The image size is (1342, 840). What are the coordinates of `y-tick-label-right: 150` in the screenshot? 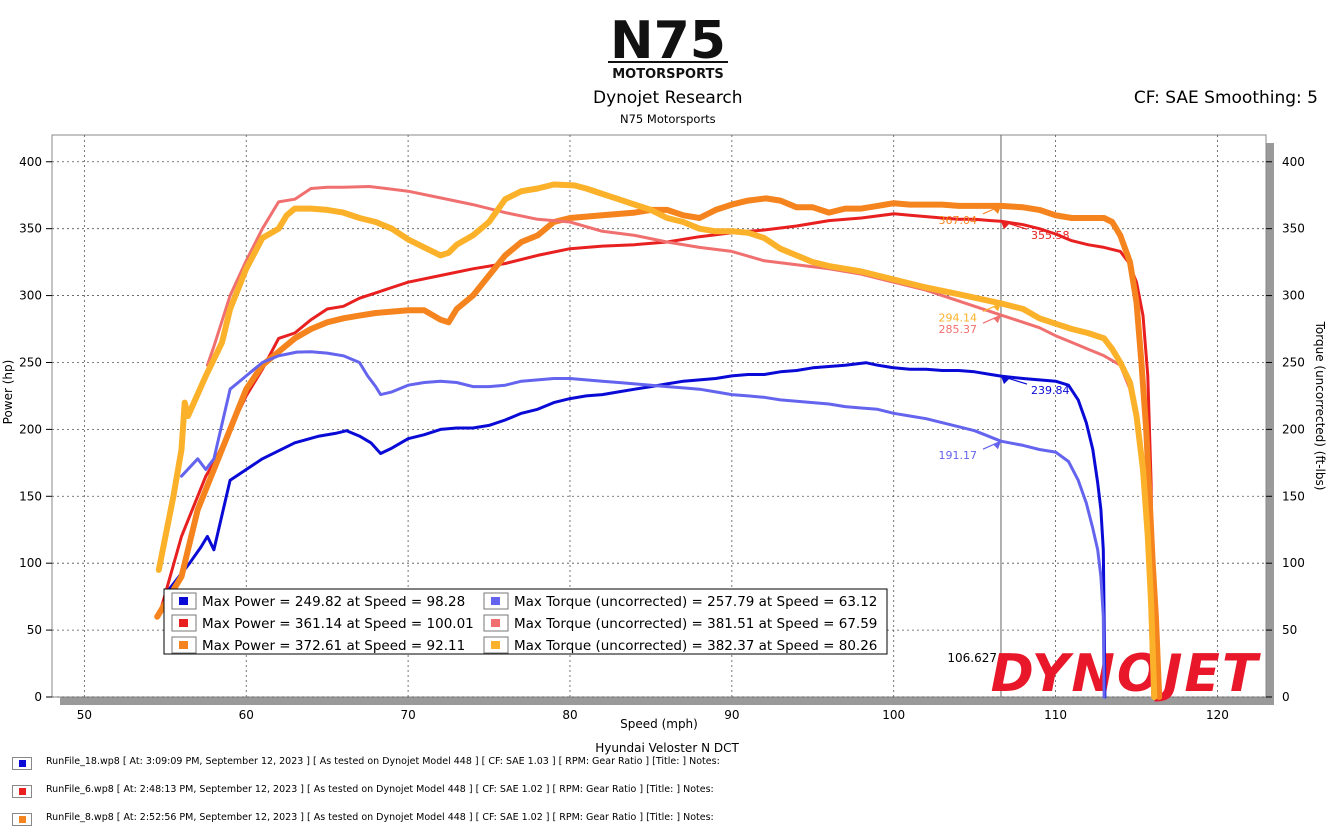 It's located at (1293, 496).